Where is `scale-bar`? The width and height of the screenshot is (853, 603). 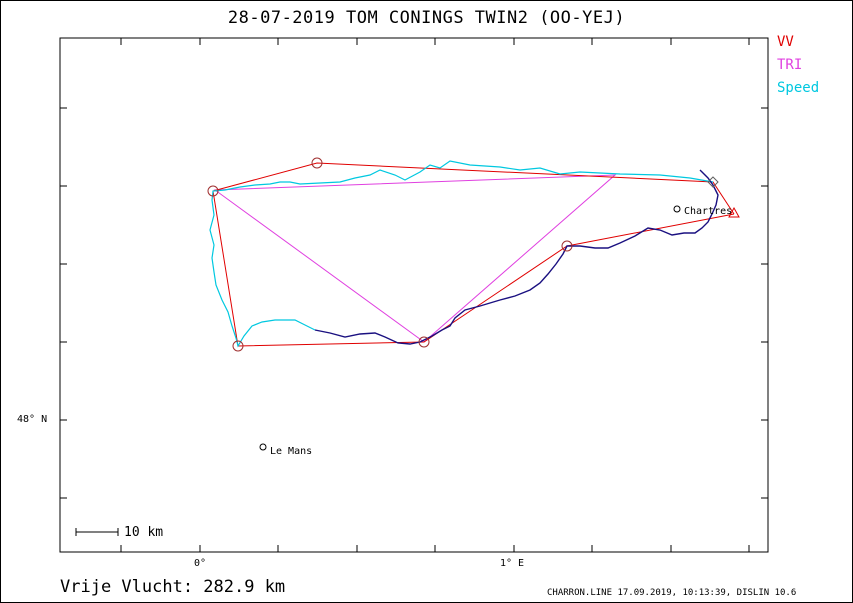
scale-bar is located at coordinates (97, 532).